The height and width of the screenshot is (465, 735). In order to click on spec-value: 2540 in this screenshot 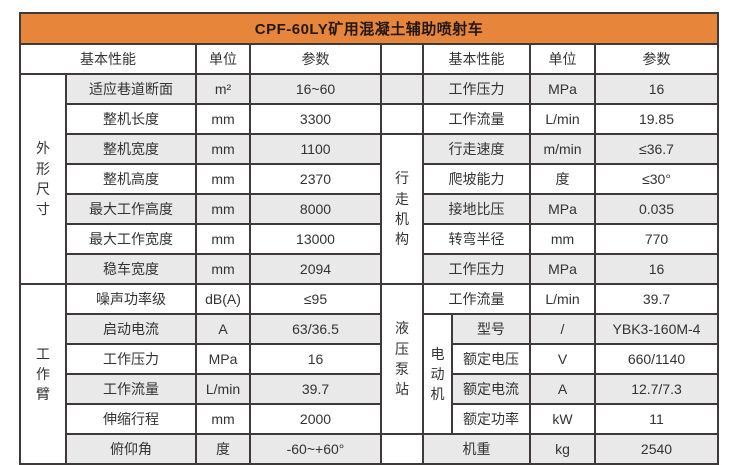, I will do `click(656, 449)`.